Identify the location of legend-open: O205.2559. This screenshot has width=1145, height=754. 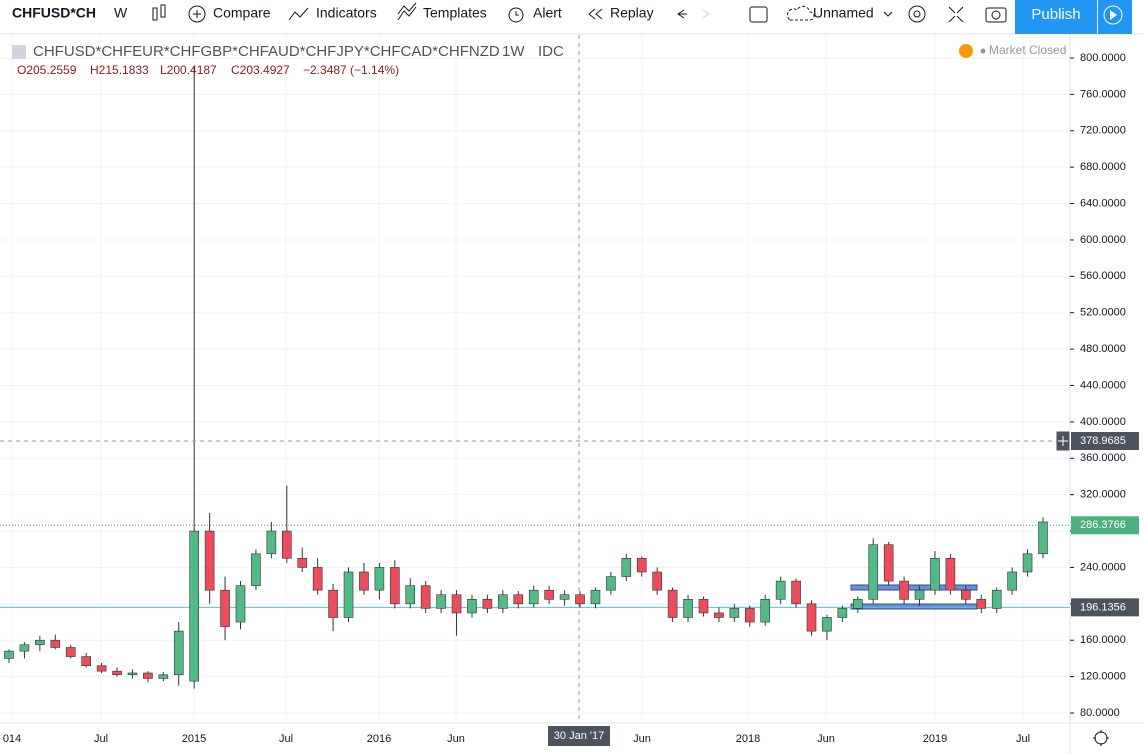
(47, 70).